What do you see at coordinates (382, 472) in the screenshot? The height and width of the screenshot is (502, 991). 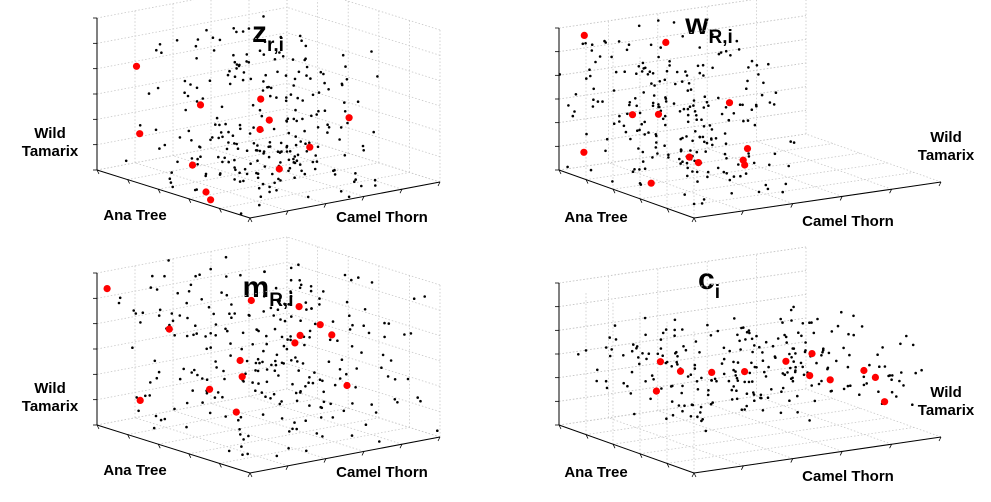 I see `axis-label-right: Camel Thorn` at bounding box center [382, 472].